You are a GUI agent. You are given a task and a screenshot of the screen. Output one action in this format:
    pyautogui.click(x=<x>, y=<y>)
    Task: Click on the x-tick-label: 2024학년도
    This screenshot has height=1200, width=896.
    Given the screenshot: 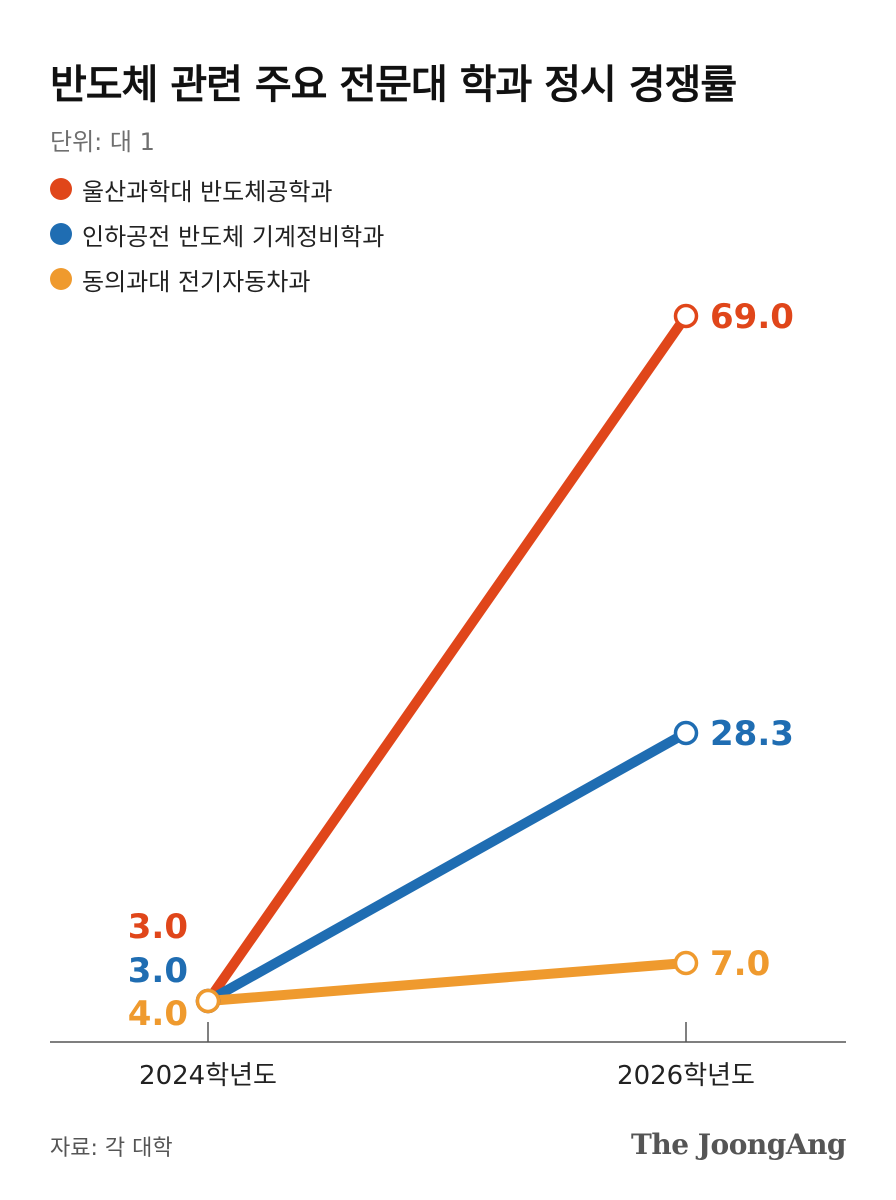 What is the action you would take?
    pyautogui.click(x=208, y=1076)
    